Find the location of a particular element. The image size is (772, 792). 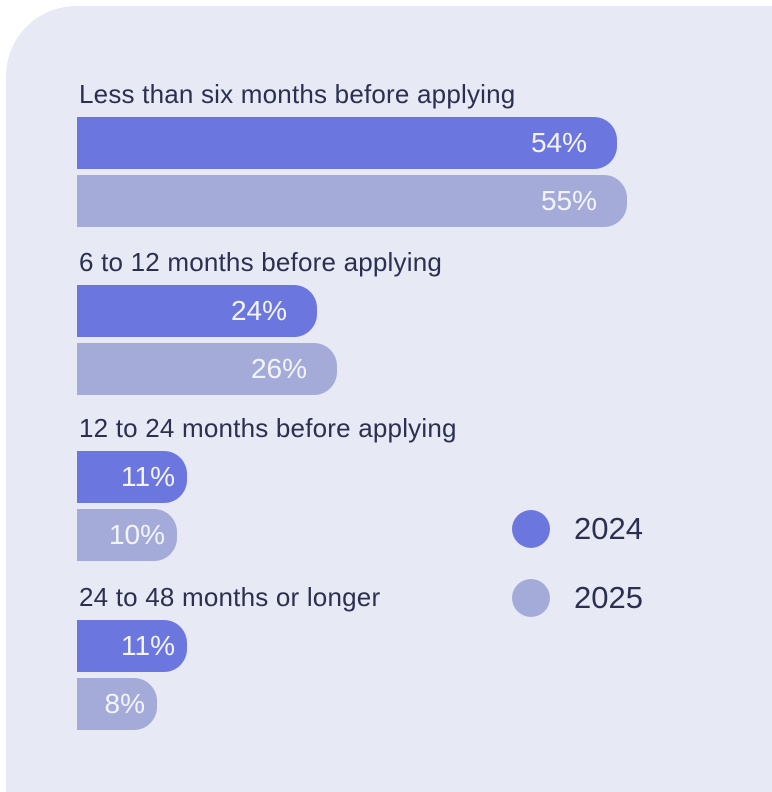

legend-item-2025: 2025 is located at coordinates (577, 598).